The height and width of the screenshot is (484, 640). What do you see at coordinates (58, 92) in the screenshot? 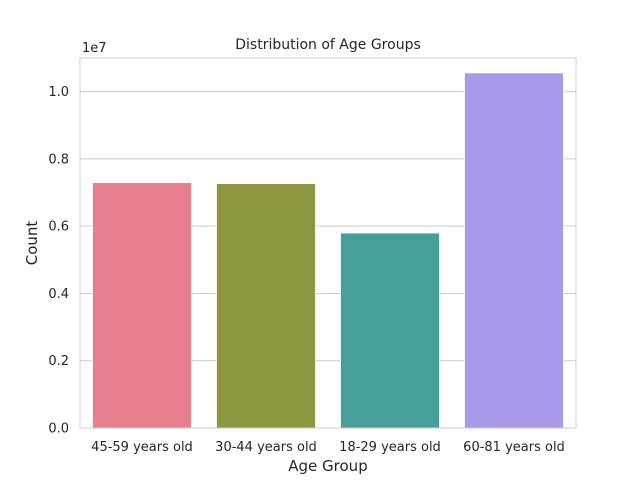
I see `y-tick-label: 1.0` at bounding box center [58, 92].